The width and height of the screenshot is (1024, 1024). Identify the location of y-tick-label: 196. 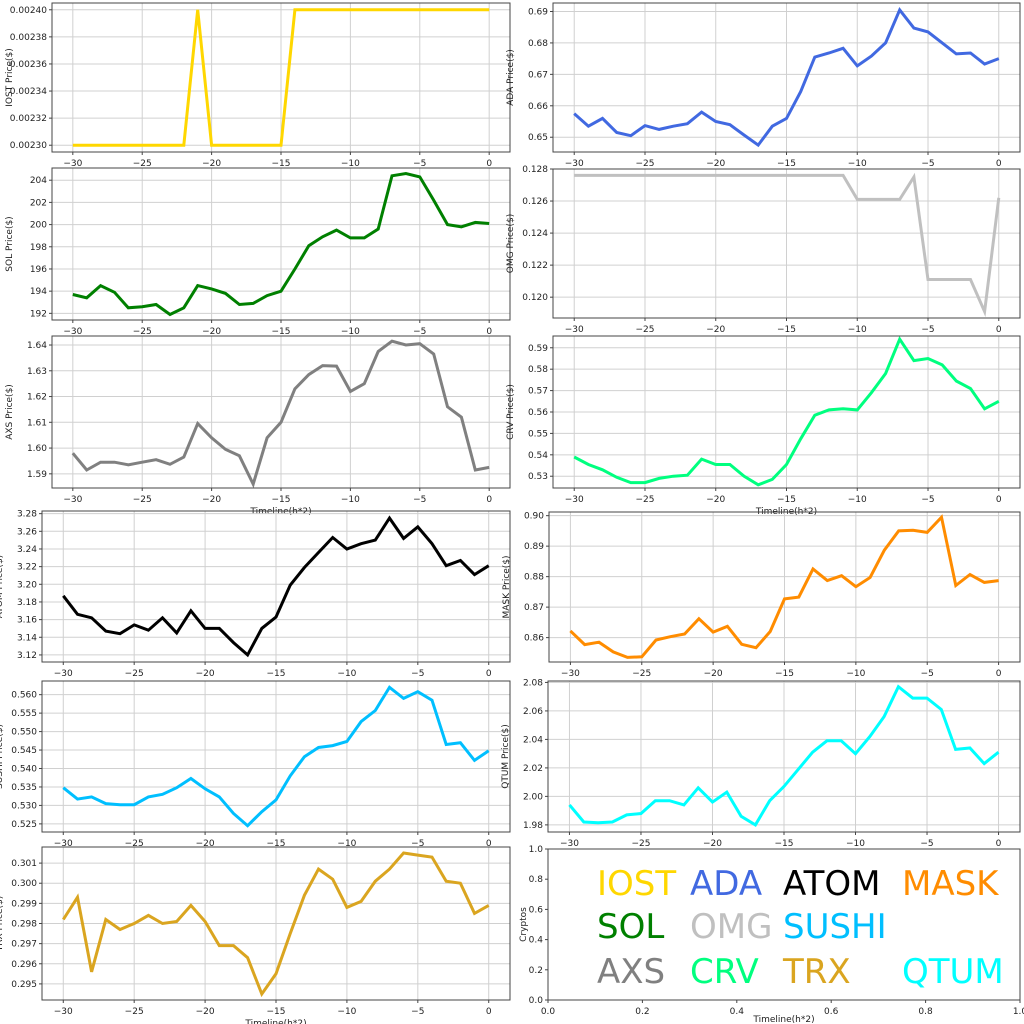
(38, 270).